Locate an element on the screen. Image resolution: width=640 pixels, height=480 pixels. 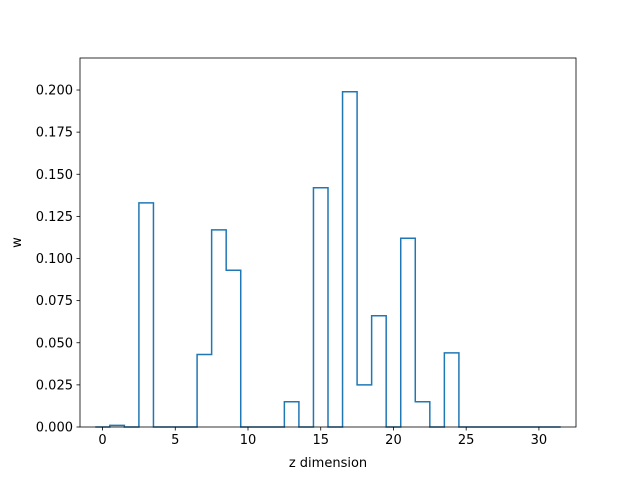
x-tick-label: 20 is located at coordinates (393, 440).